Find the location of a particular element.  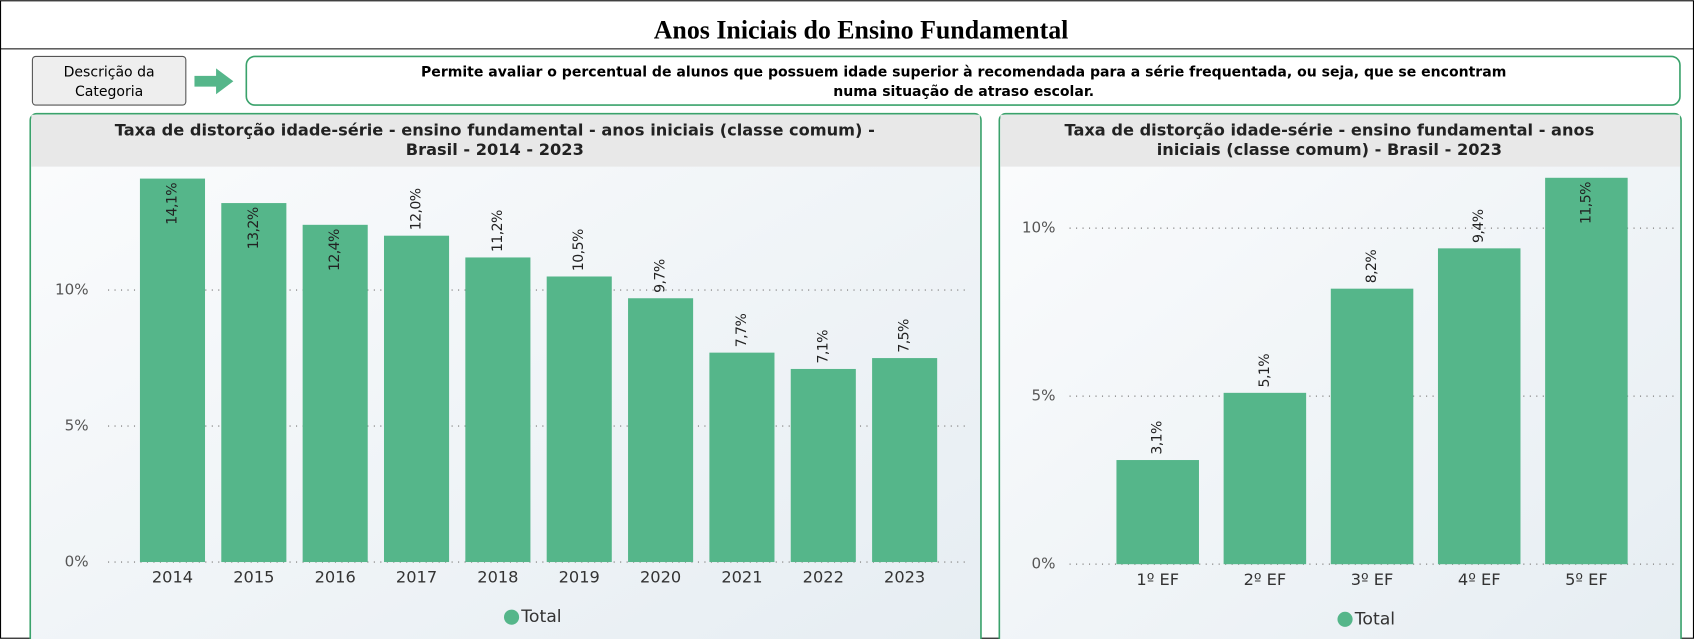

data-label: 10,5% is located at coordinates (579, 250).